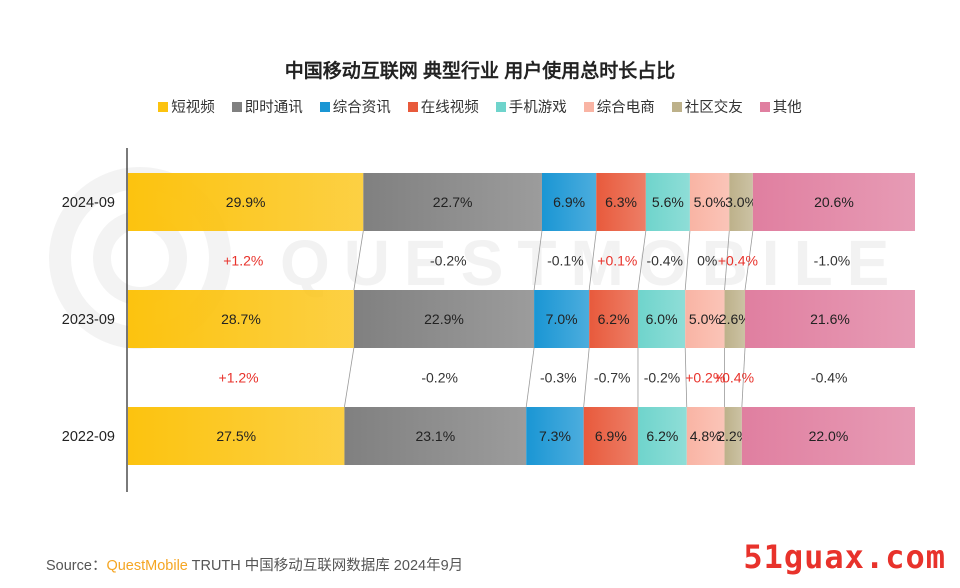 Image resolution: width=960 pixels, height=588 pixels. What do you see at coordinates (834, 202) in the screenshot?
I see `data-label: 20.6%` at bounding box center [834, 202].